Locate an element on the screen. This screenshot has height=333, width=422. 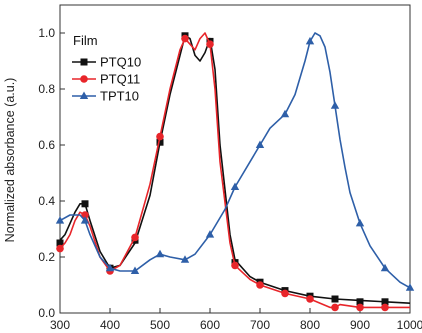
legend: Film PTQ10 PTQ11 TPT10 is located at coordinates (106, 68).